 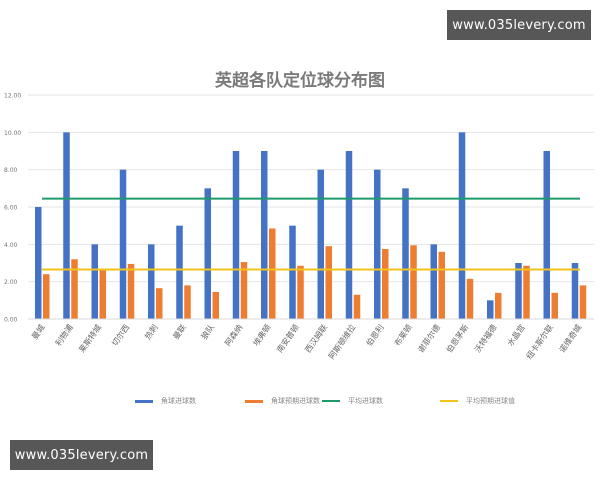 I want to click on x-tick-label: 纽卡斯尔联, so click(x=539, y=341).